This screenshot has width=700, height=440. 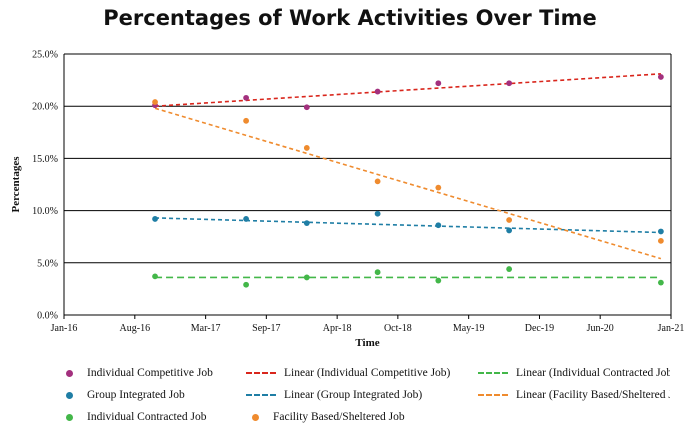 I want to click on y-tick-label: 10.0%, so click(x=45, y=211).